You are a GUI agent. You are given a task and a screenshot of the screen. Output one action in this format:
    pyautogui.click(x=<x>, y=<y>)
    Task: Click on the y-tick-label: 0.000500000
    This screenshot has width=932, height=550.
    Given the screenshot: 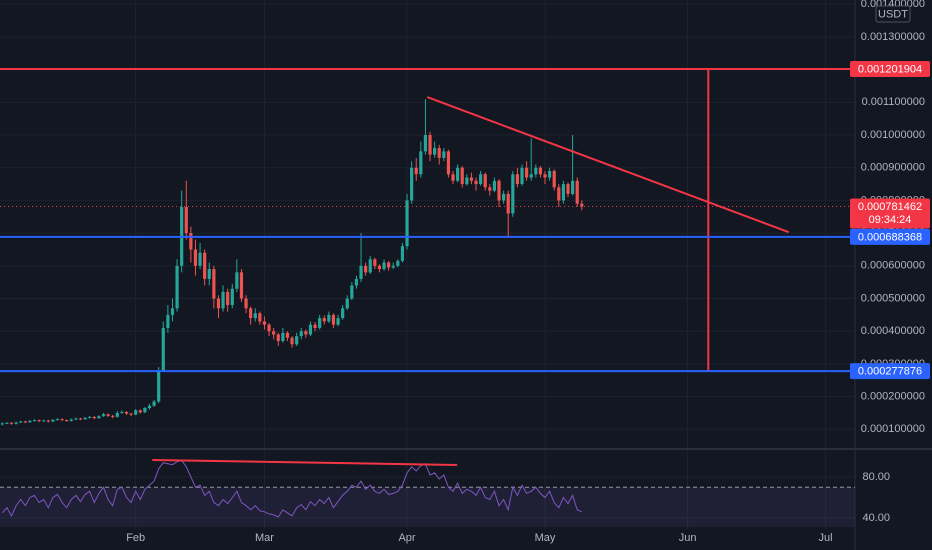 What is the action you would take?
    pyautogui.click(x=893, y=298)
    